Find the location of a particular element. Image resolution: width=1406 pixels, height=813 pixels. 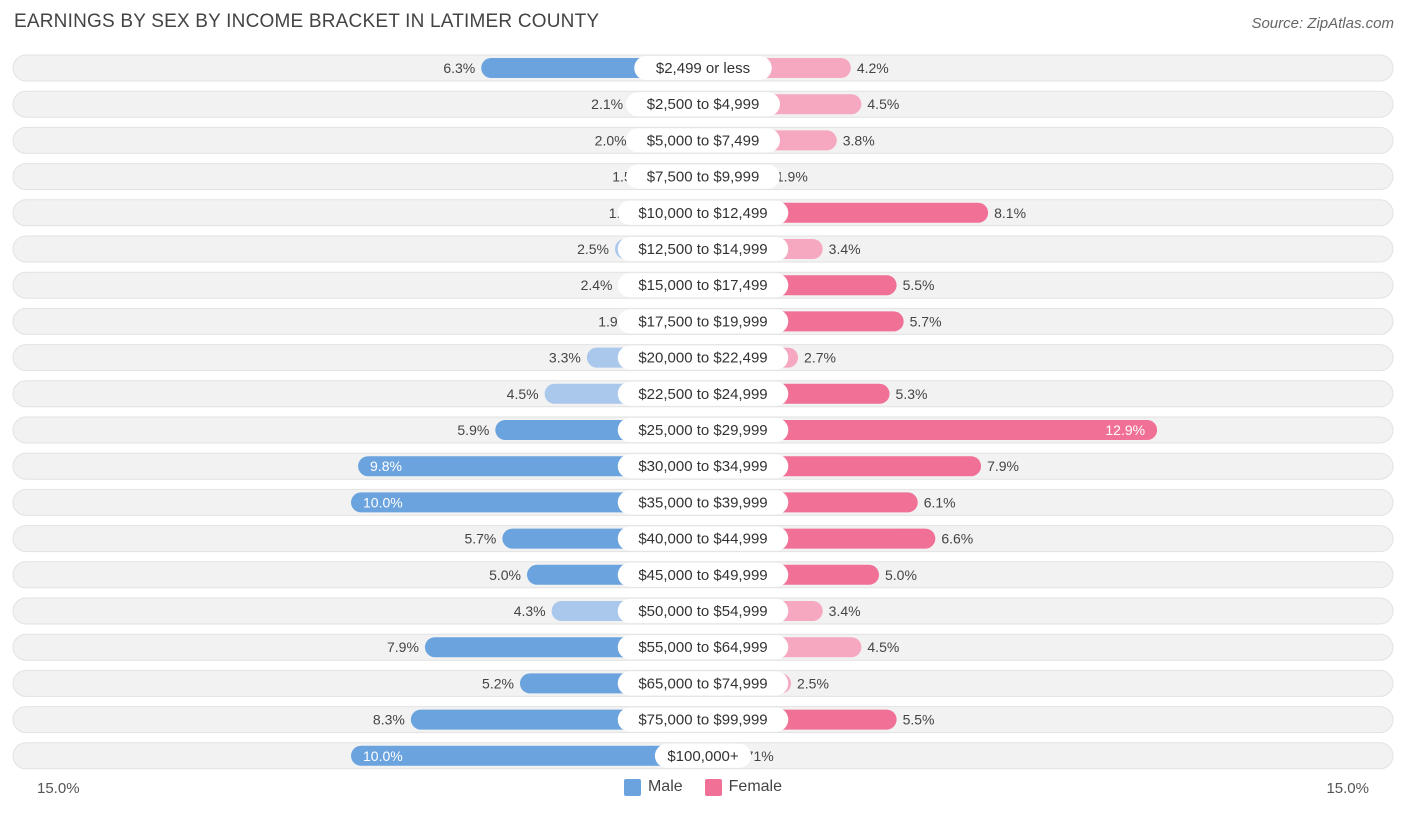

axis-max-label: 15.0% is located at coordinates (1347, 788).